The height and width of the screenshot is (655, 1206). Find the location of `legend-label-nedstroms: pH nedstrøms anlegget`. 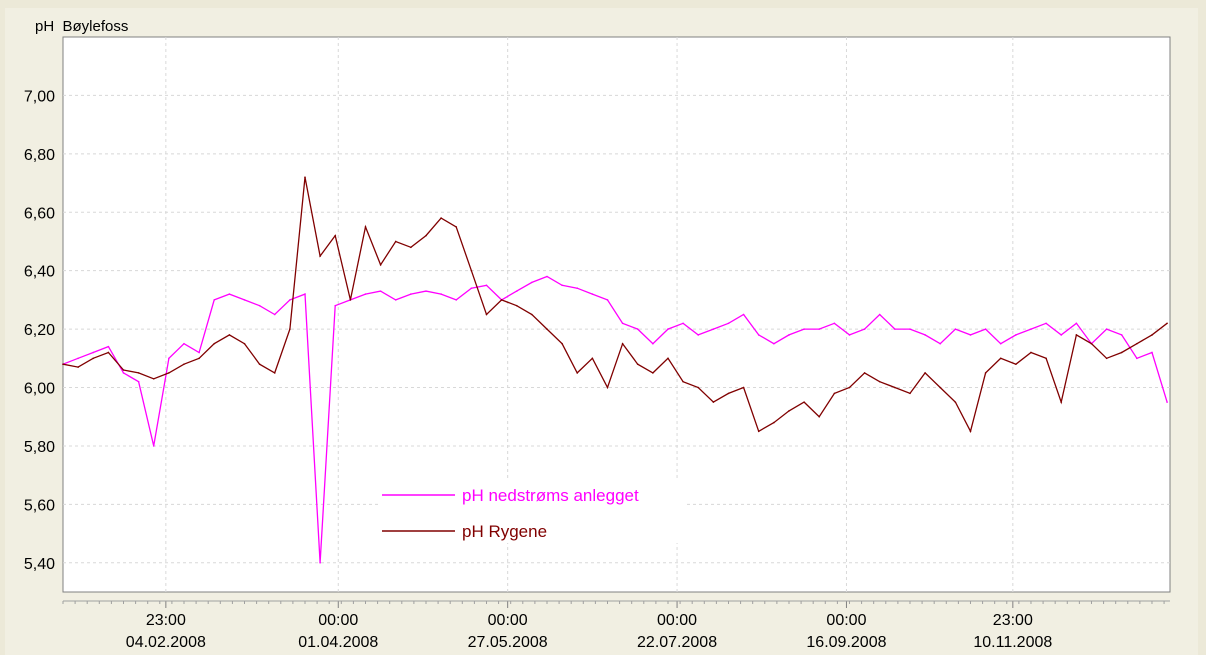

legend-label-nedstroms: pH nedstrøms anlegget is located at coordinates (550, 495).